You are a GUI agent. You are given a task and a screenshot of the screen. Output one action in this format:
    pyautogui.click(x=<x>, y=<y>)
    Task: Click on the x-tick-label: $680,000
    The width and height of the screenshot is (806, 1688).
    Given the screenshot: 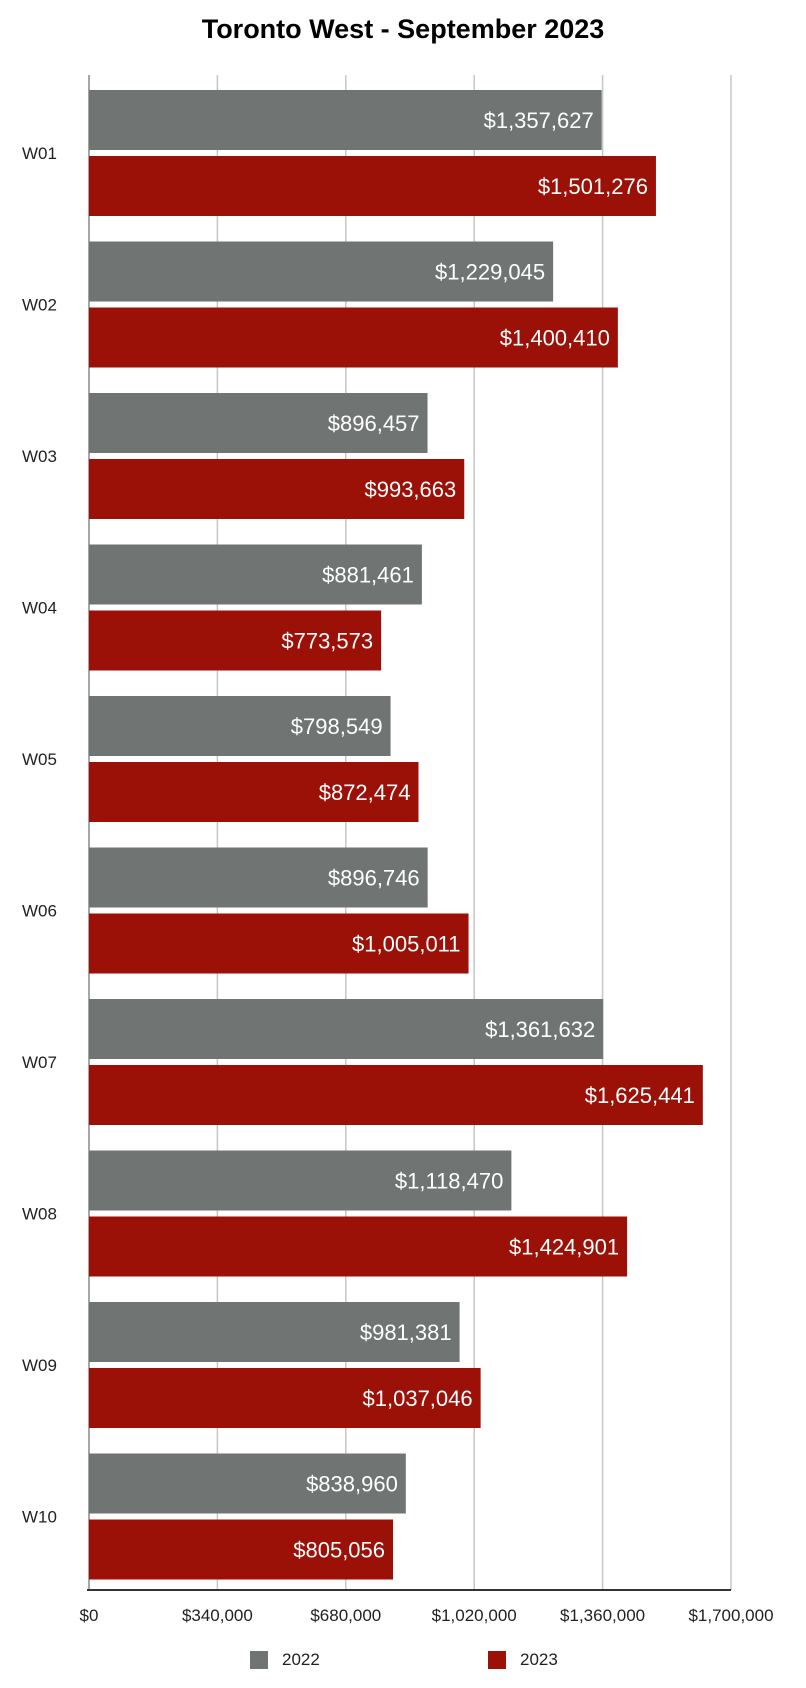 What is the action you would take?
    pyautogui.click(x=345, y=1615)
    